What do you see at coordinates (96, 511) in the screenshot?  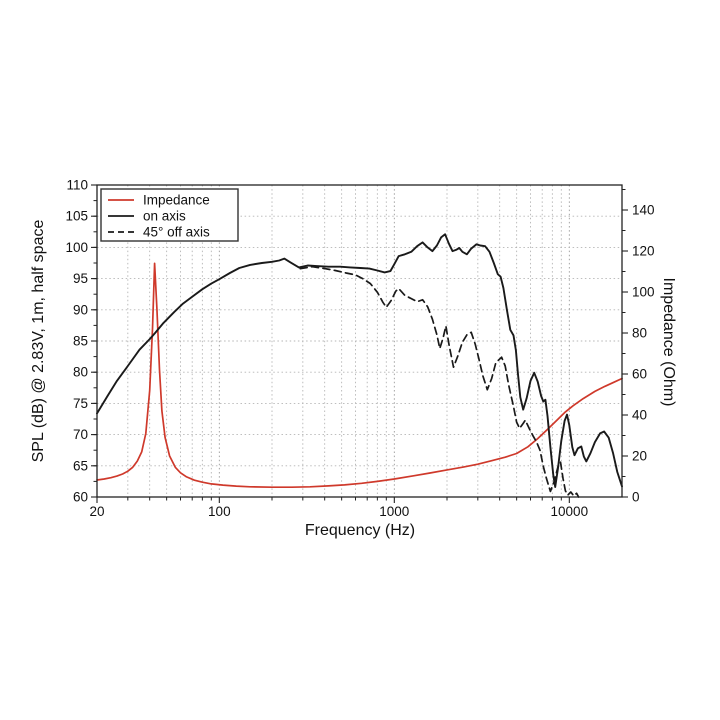 I see `x-tick-label: 20` at bounding box center [96, 511].